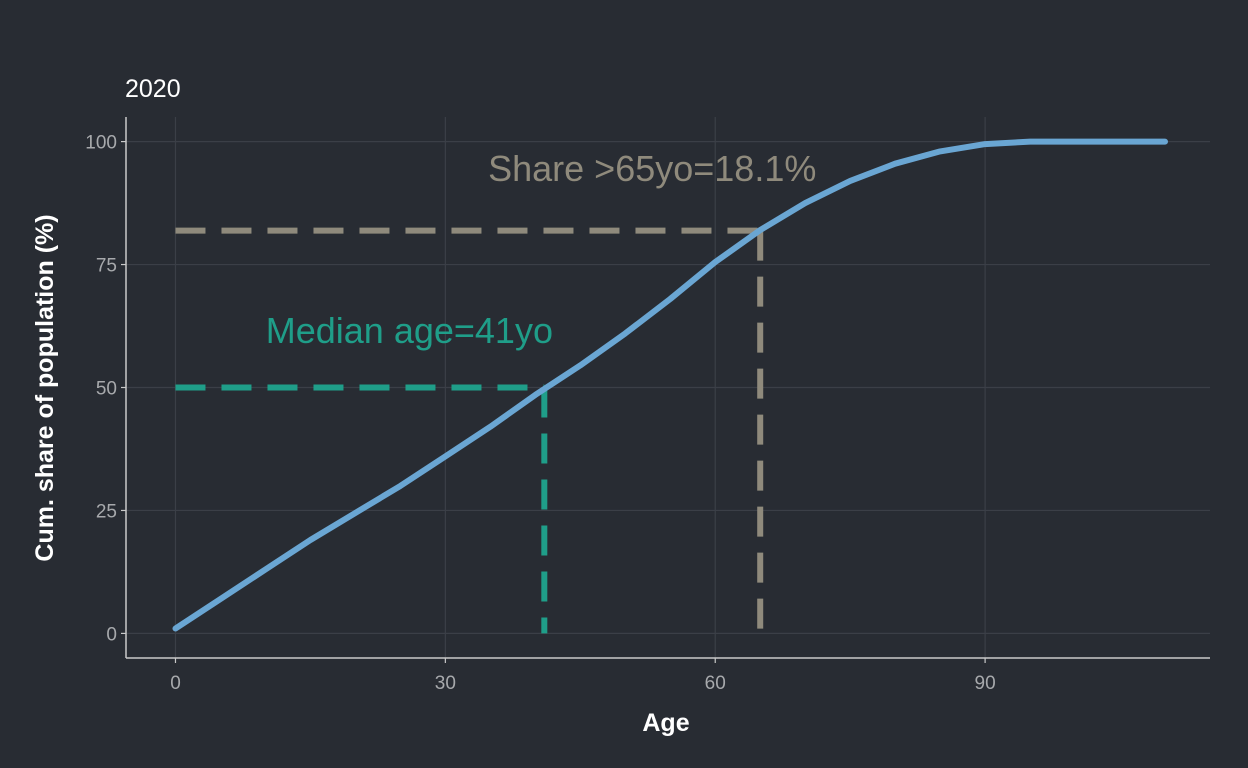 The width and height of the screenshot is (1248, 768). I want to click on x-tick-label: 0, so click(175, 683).